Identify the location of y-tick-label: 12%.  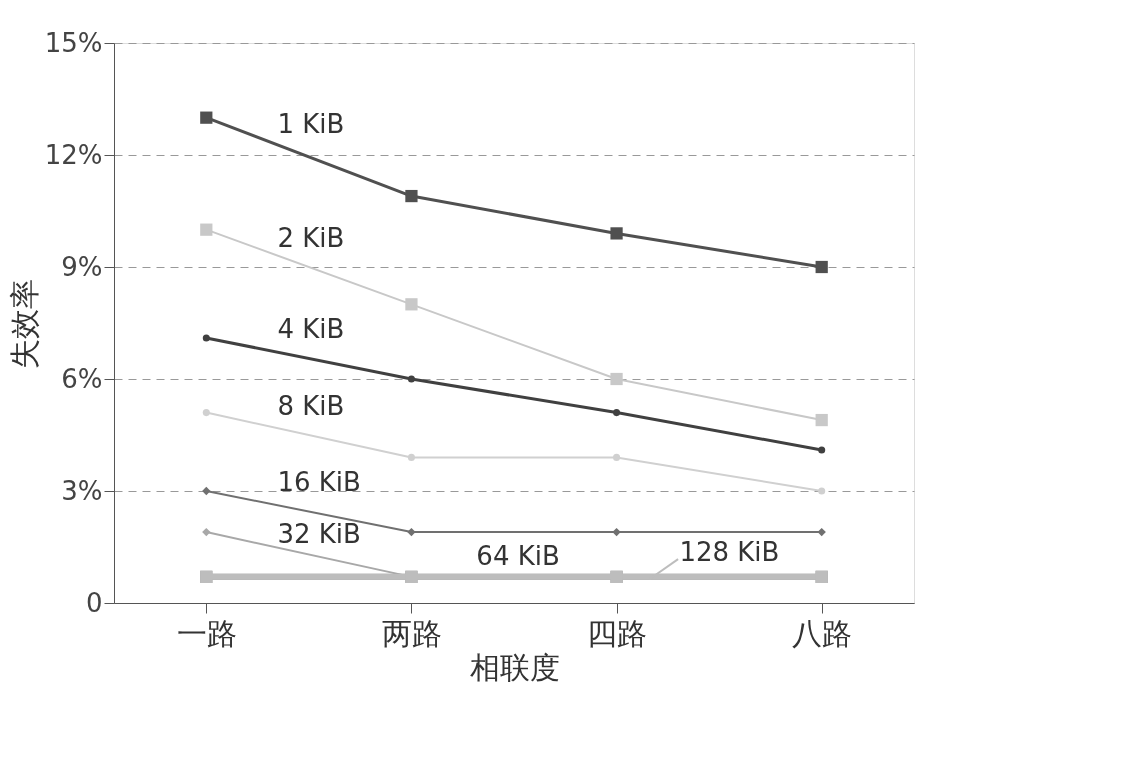
(73, 154).